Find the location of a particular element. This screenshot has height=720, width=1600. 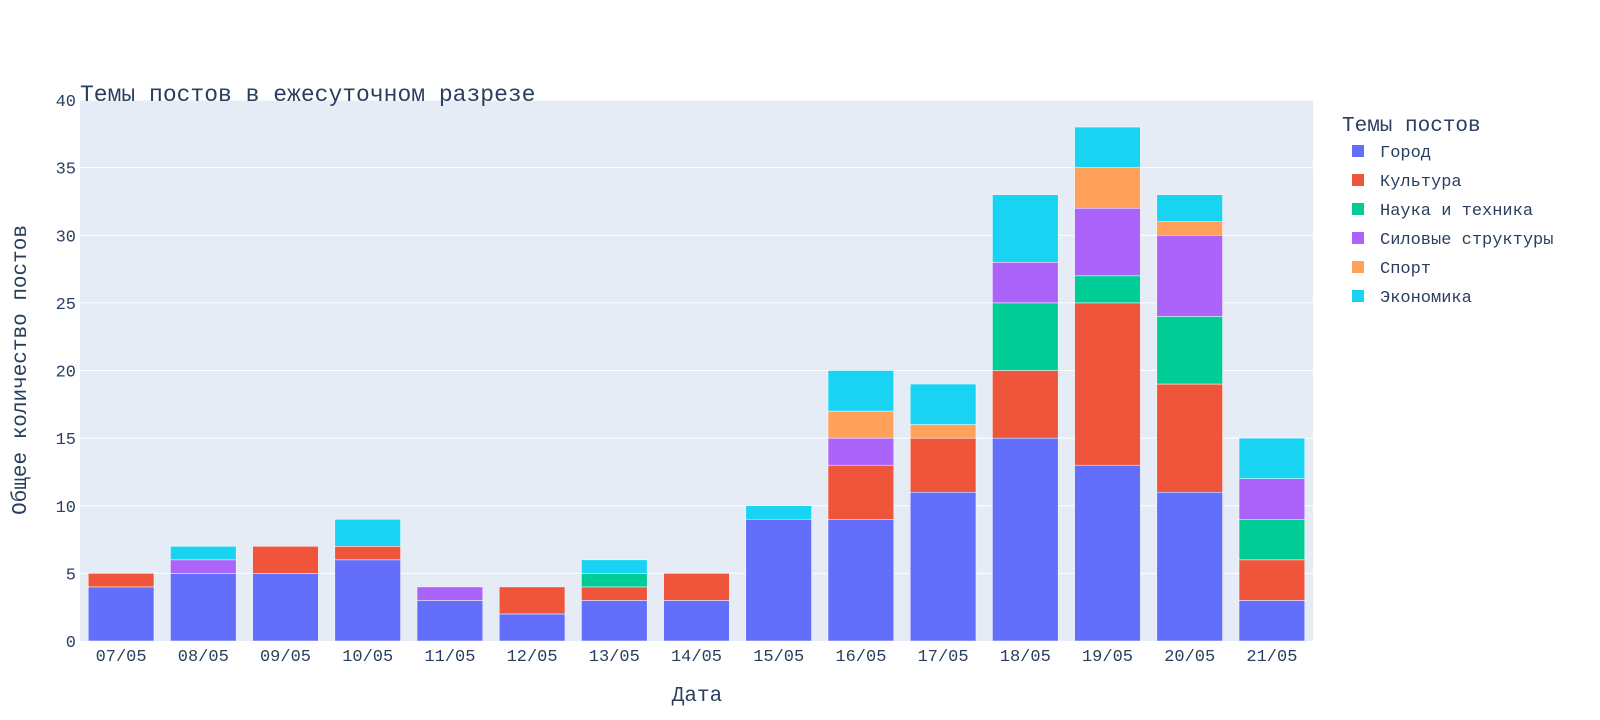

x-tick-label: 17/05 is located at coordinates (943, 657).